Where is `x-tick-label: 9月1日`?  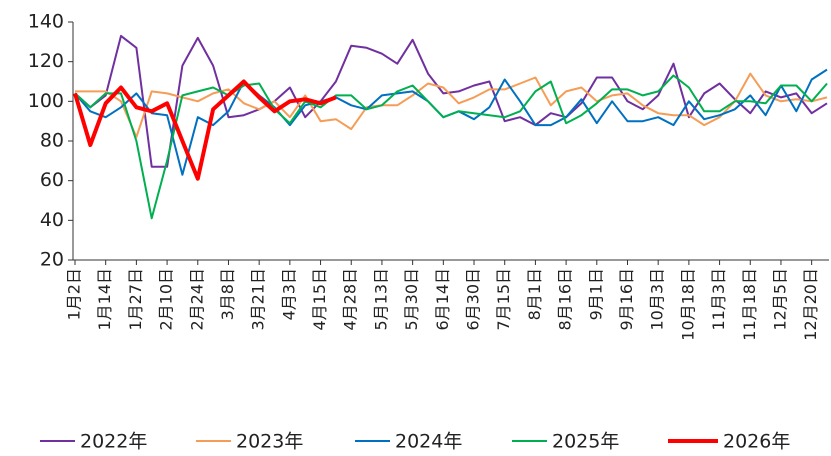 x-tick-label: 9月1日 is located at coordinates (595, 294).